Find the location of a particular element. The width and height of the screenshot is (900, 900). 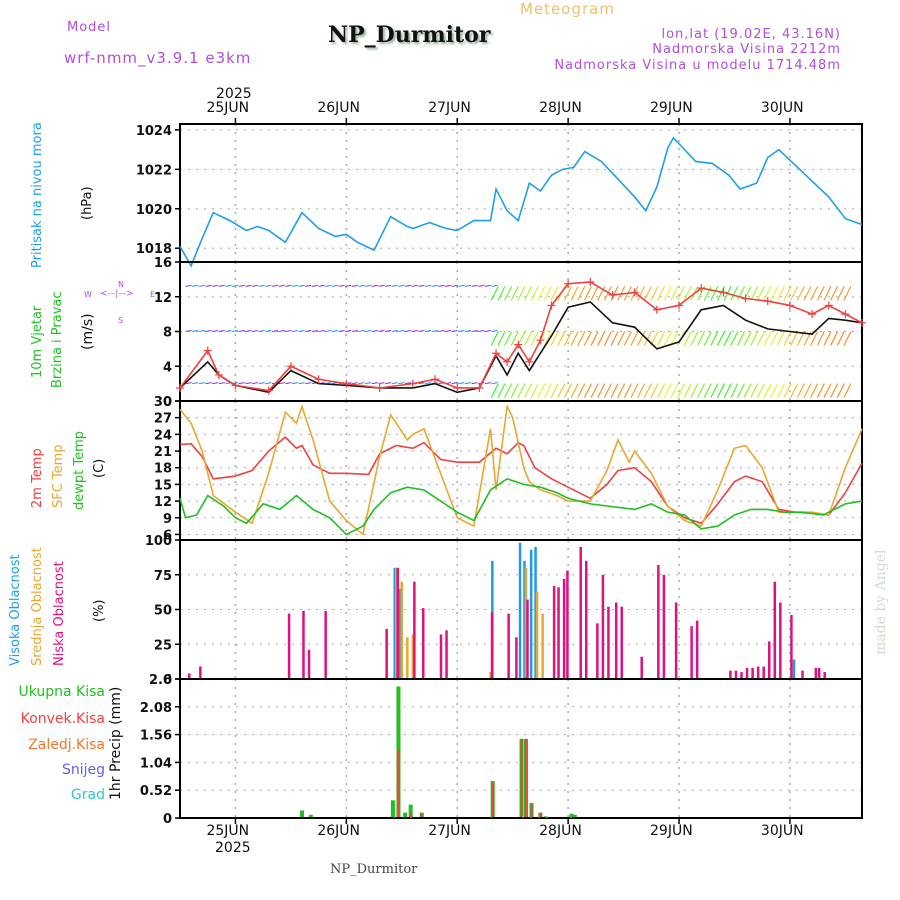

y-tick-label: 1020 is located at coordinates (154, 210).